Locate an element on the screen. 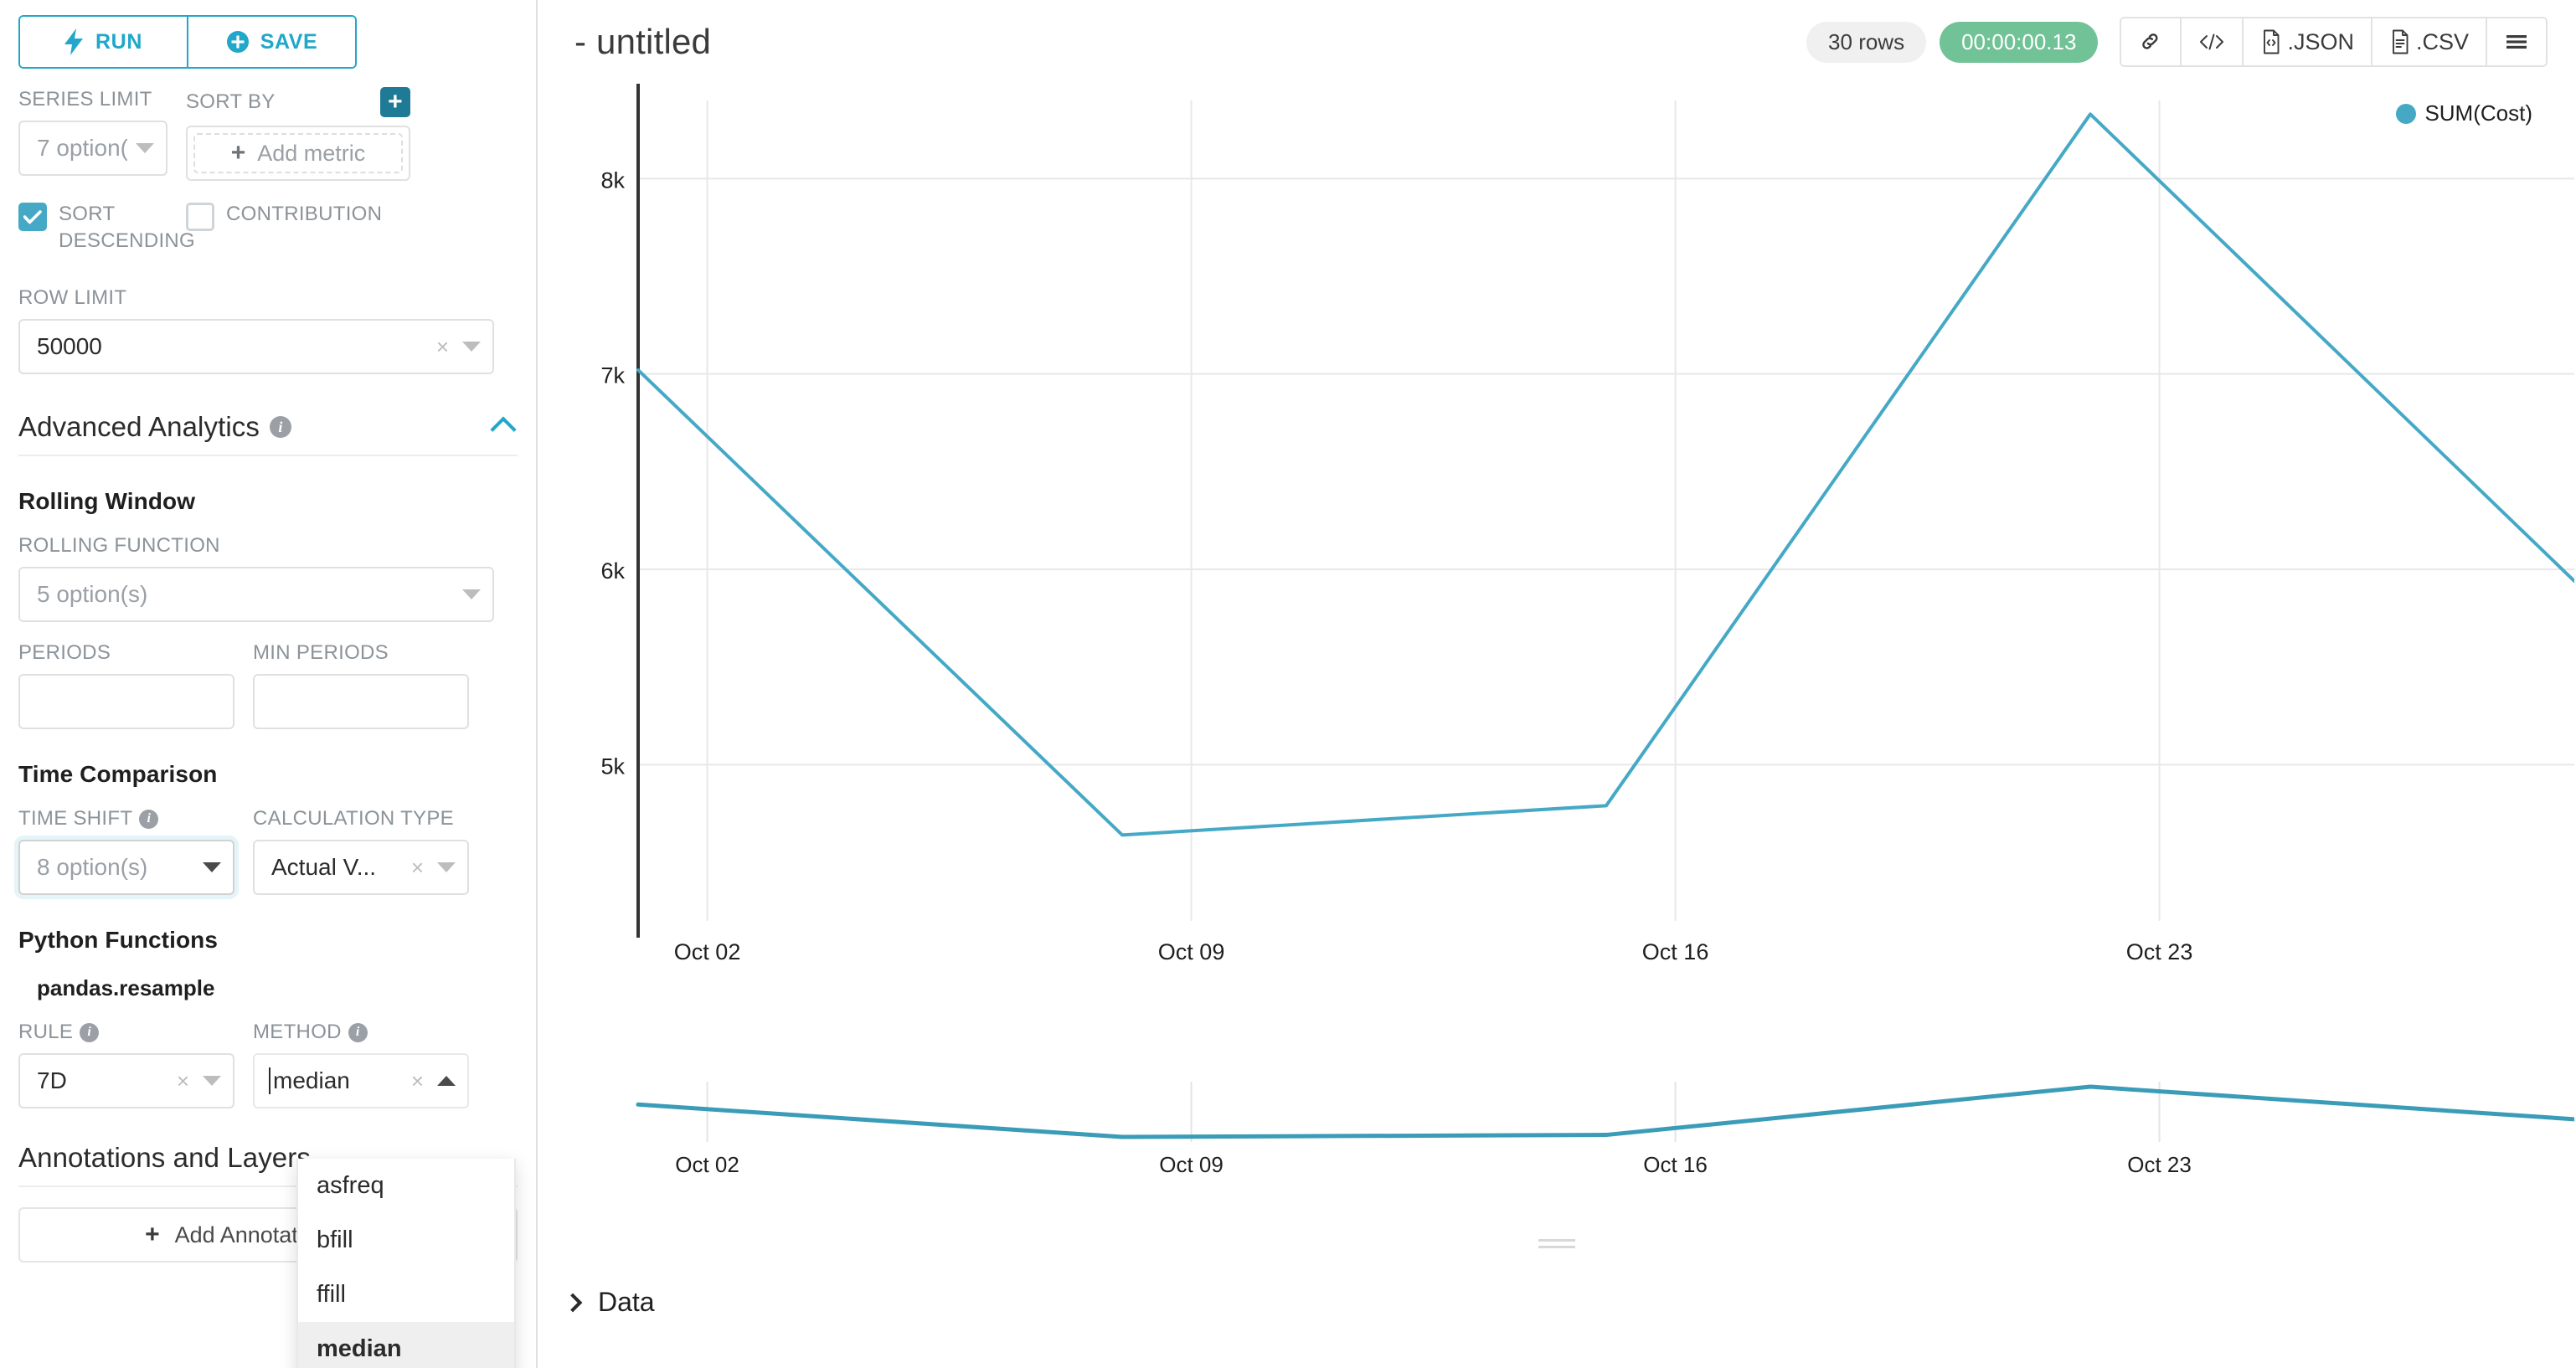 The image size is (2576, 1368). checkbox-row: SORT DESCENDING CONTRIBUTION is located at coordinates (268, 218).